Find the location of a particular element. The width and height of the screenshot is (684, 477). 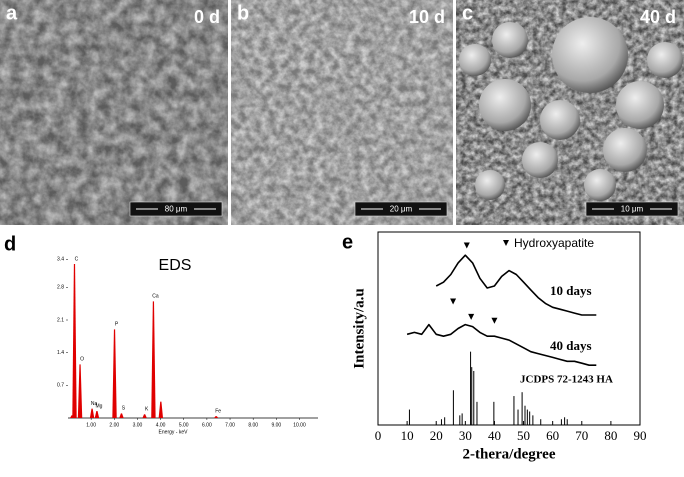

peak-label: C is located at coordinates (77, 259).